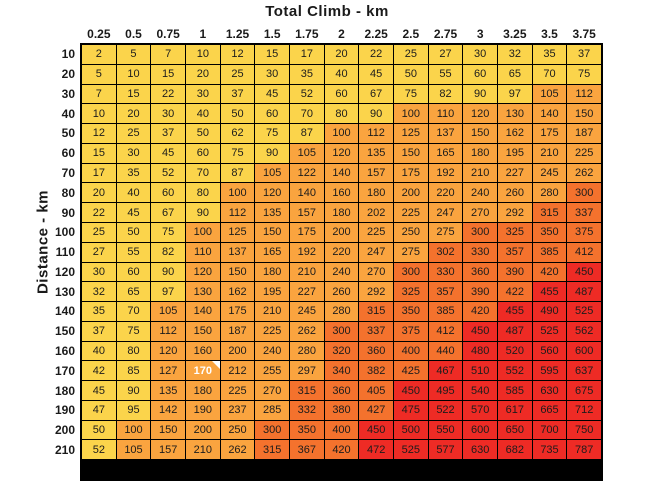 This screenshot has width=654, height=501. Describe the element at coordinates (272, 193) in the screenshot. I see `heatmap-cell: 120` at that location.